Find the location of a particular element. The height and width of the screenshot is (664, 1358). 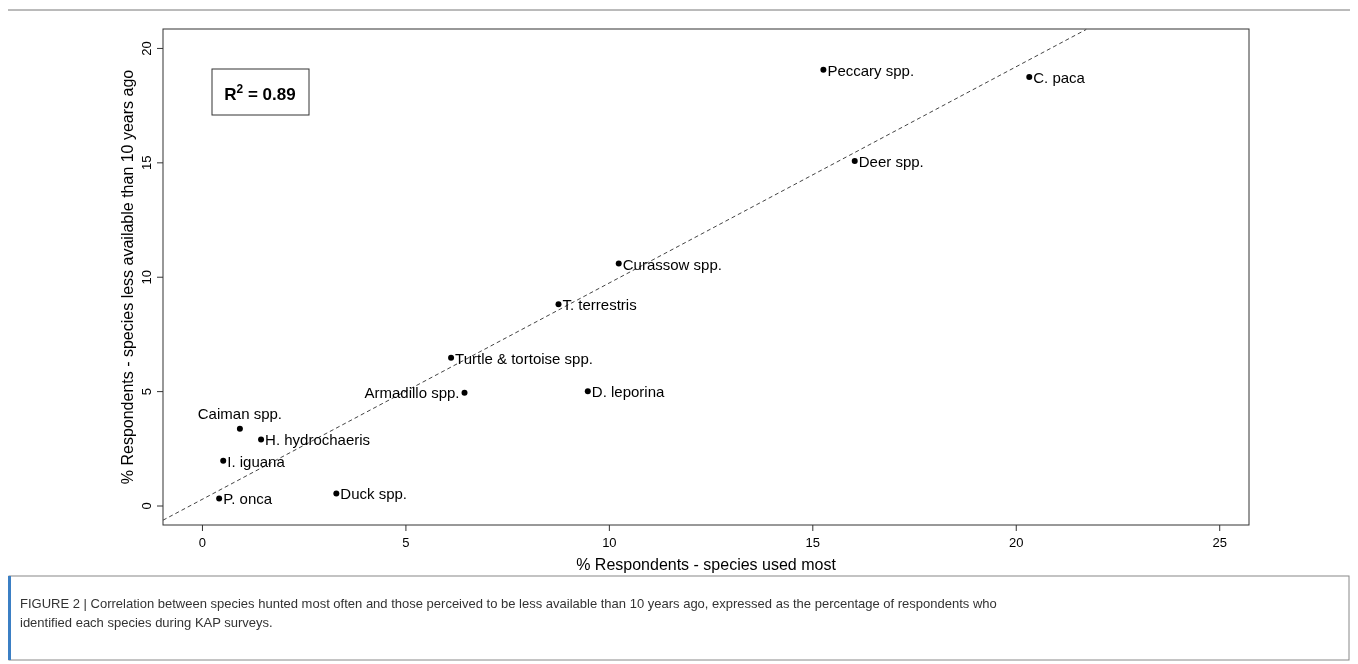

y-tick-label: 15 is located at coordinates (146, 163).